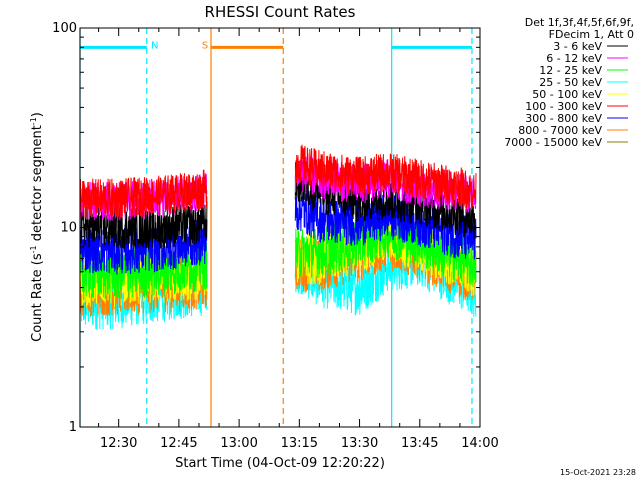  Describe the element at coordinates (299, 443) in the screenshot. I see `x-tick-label: 13:15` at that location.